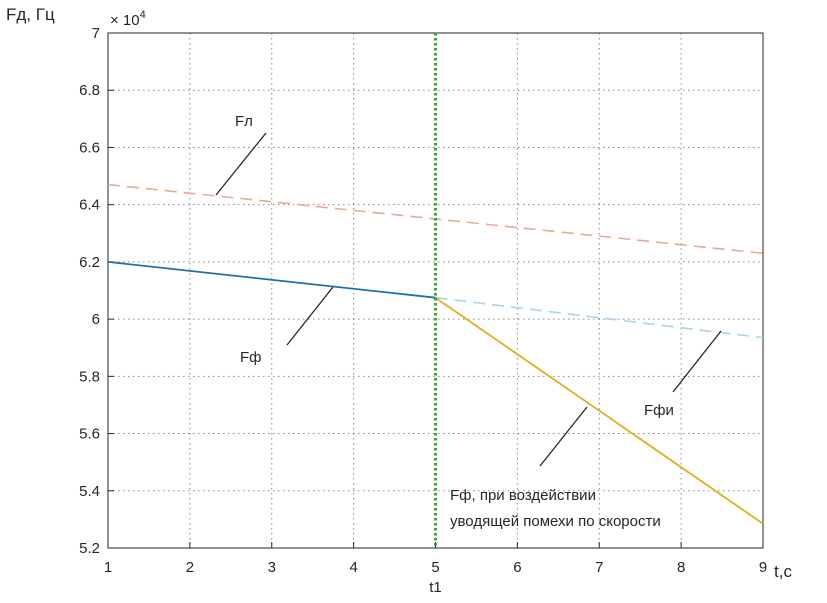  I want to click on y-tick-label: 5.6, so click(89, 434).